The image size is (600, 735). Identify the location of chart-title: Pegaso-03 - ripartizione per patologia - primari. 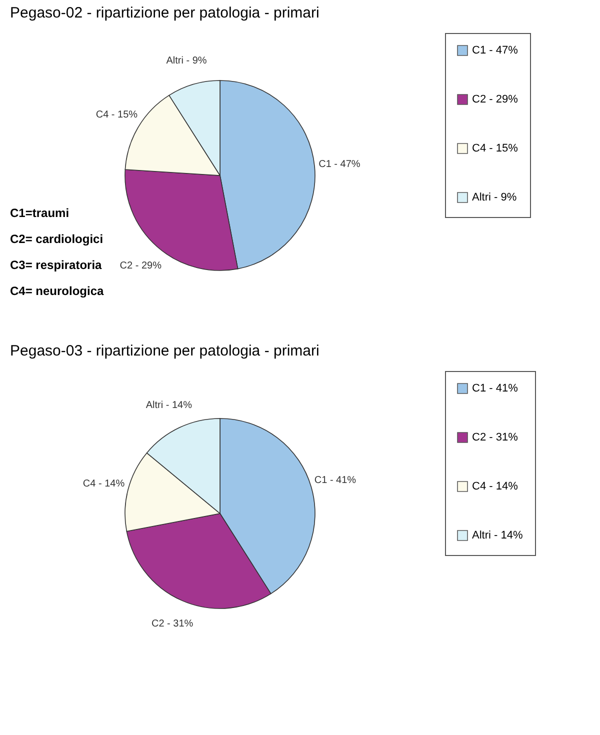
(165, 351).